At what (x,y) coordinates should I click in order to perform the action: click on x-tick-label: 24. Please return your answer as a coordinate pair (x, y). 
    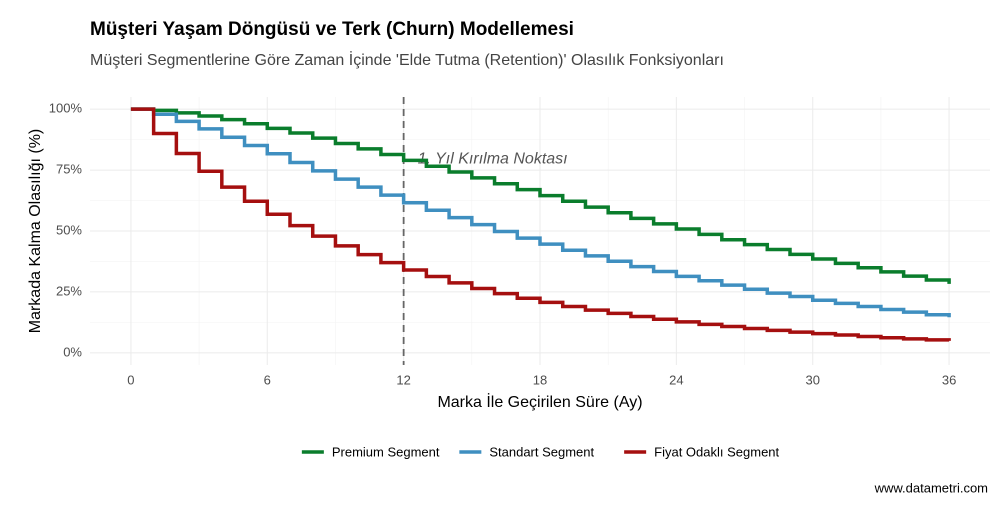
    Looking at the image, I should click on (676, 379).